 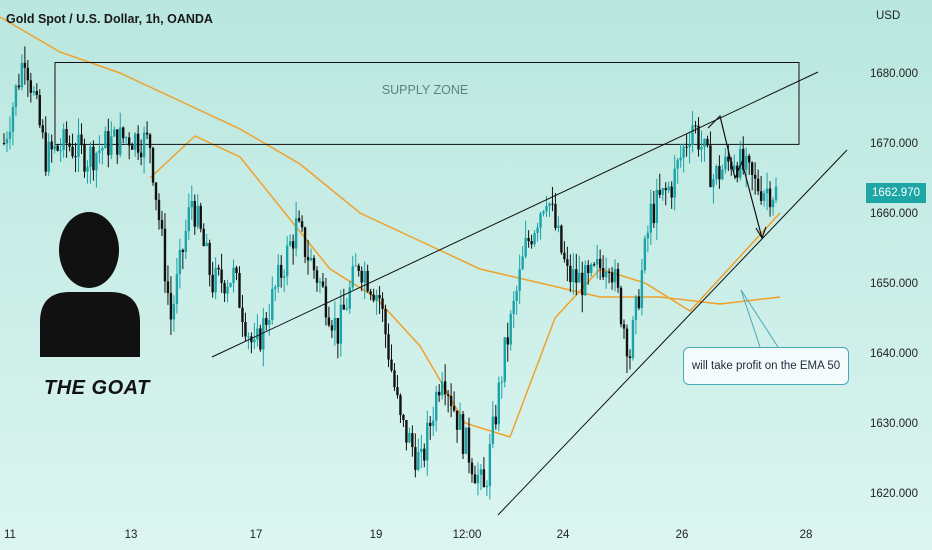 What do you see at coordinates (766, 366) in the screenshot?
I see `take-profit-callout: will take profit on the EMA 50` at bounding box center [766, 366].